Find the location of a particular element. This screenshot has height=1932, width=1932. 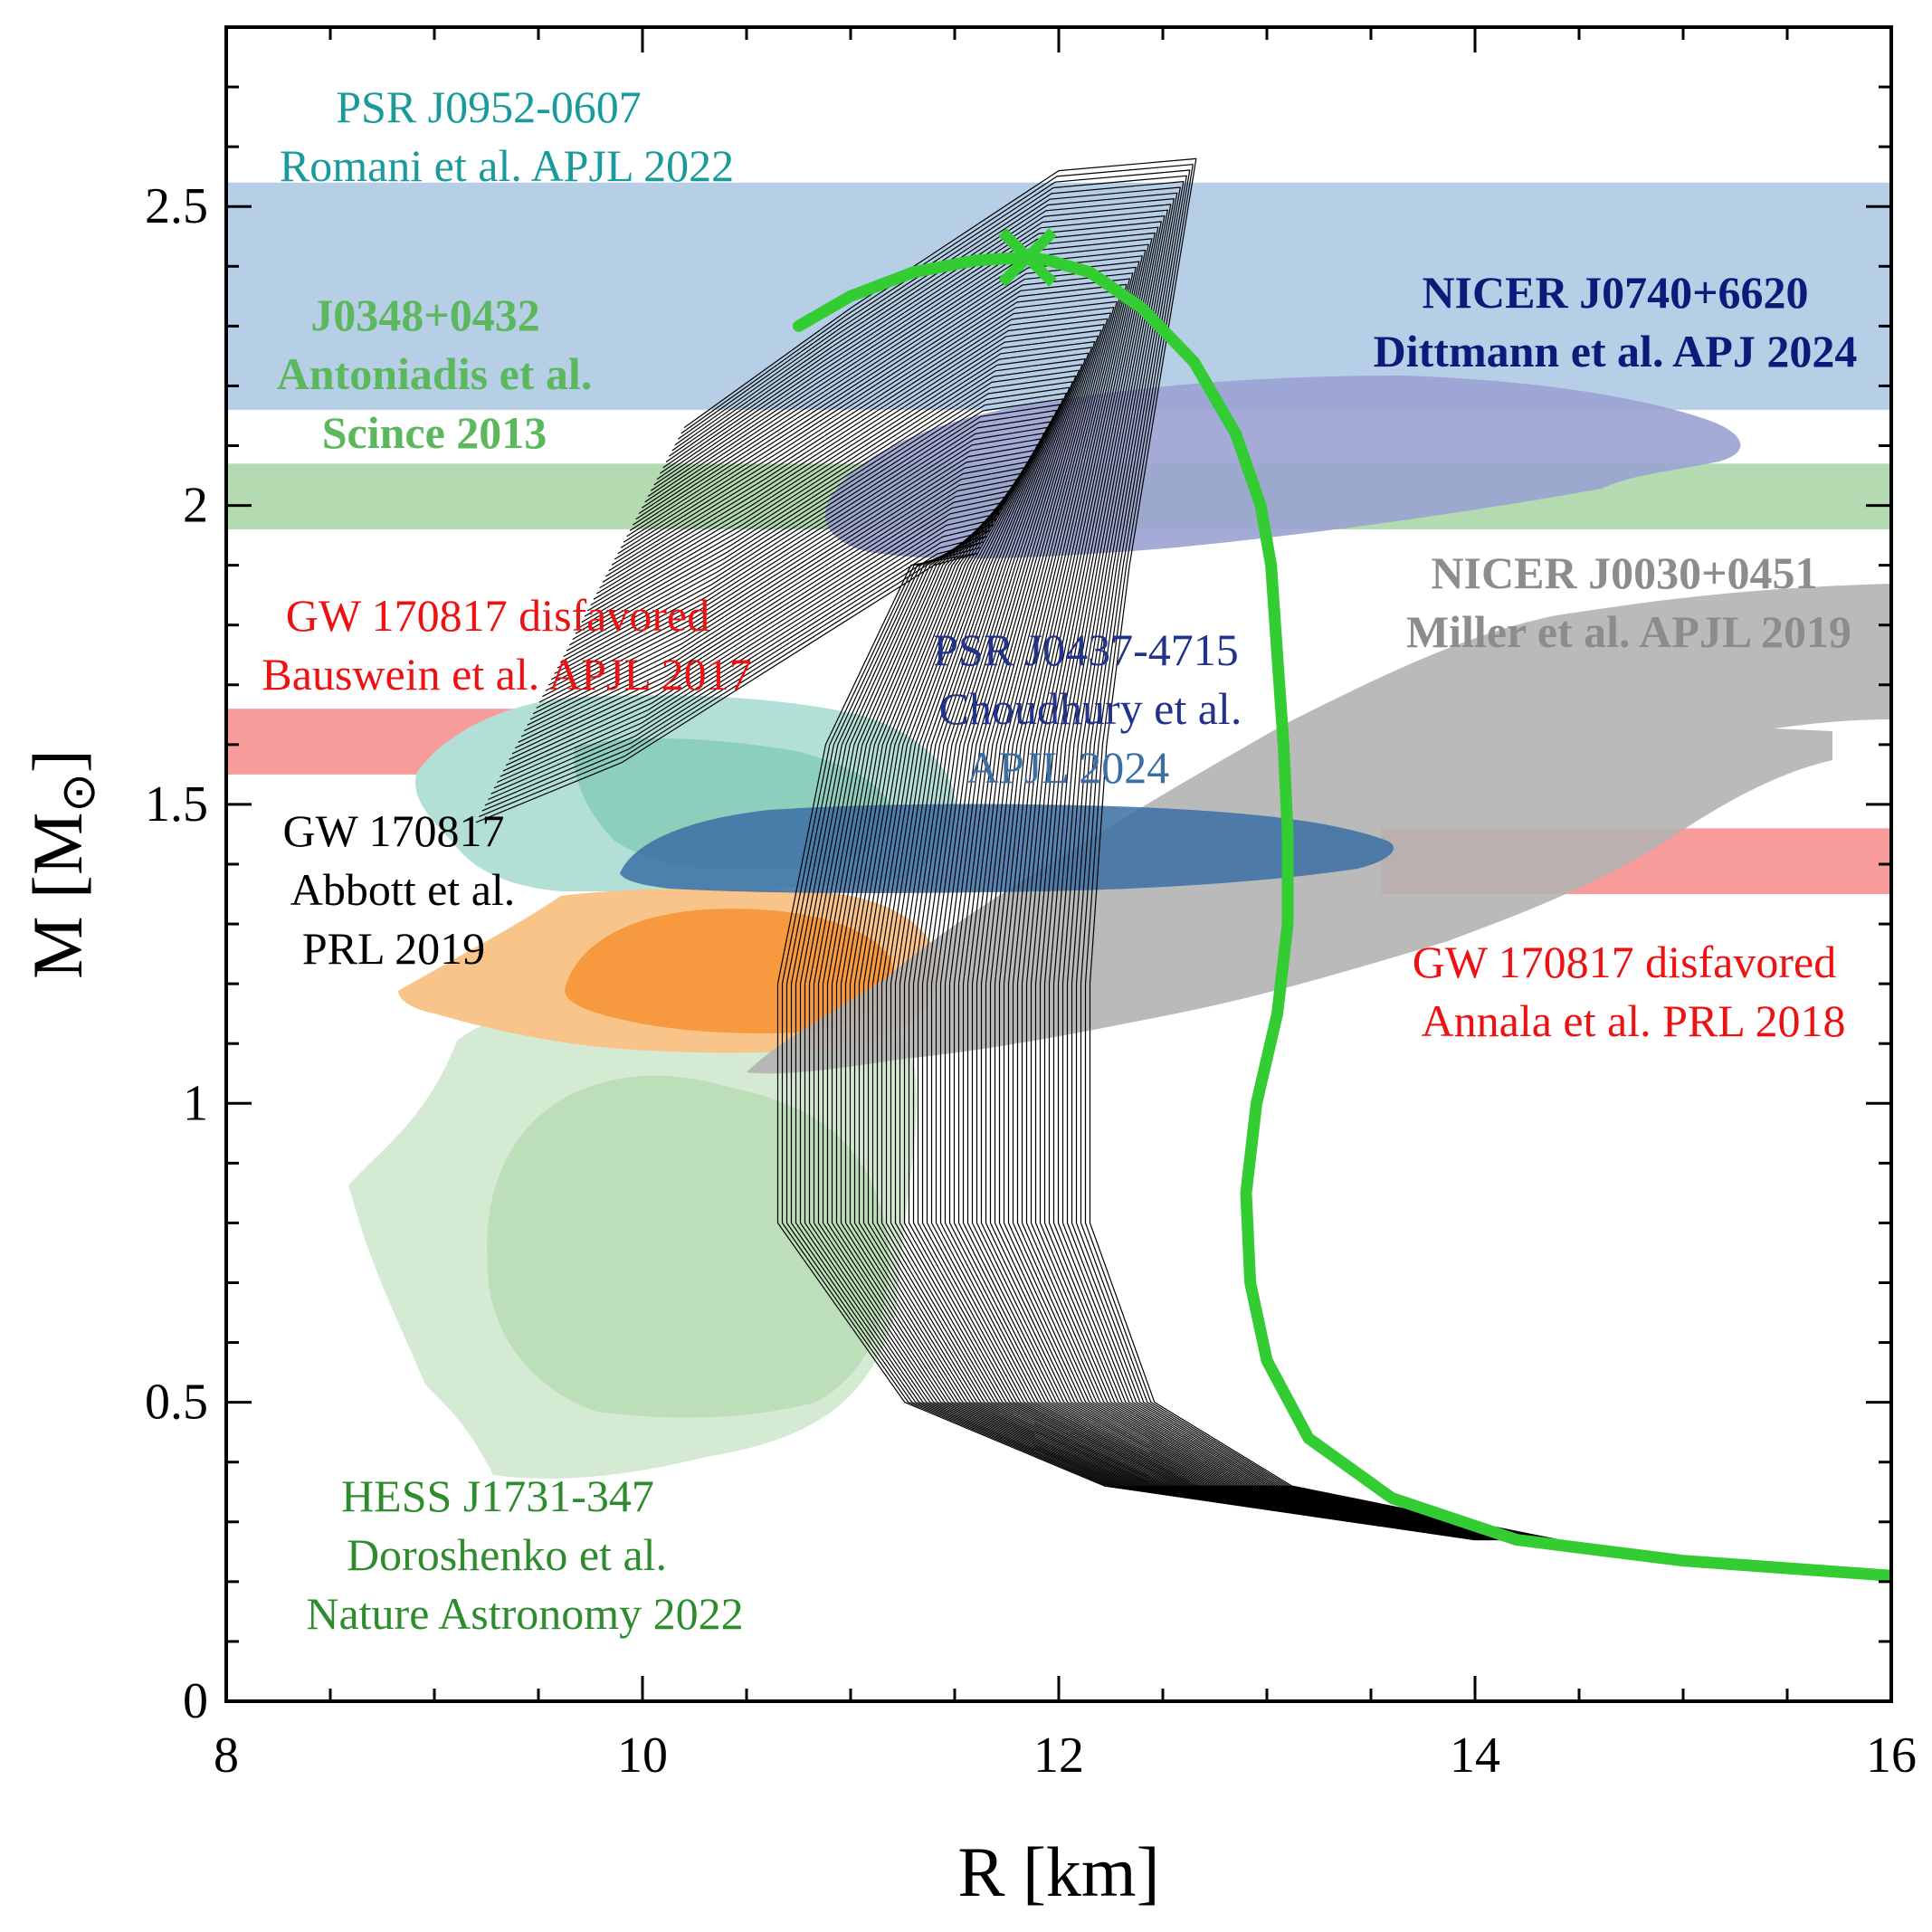

x-tick-label: 12 is located at coordinates (1058, 1755).